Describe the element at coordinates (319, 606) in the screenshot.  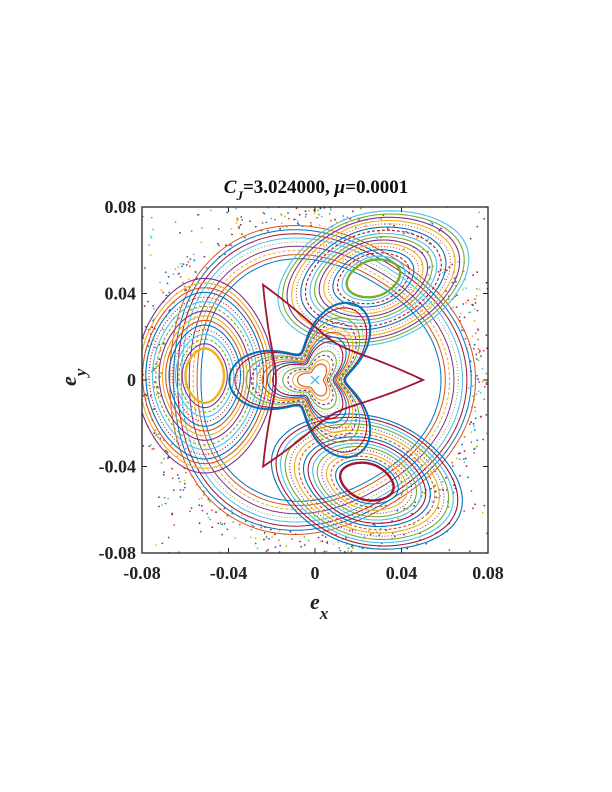
I see `x-axis-label: ex` at that location.